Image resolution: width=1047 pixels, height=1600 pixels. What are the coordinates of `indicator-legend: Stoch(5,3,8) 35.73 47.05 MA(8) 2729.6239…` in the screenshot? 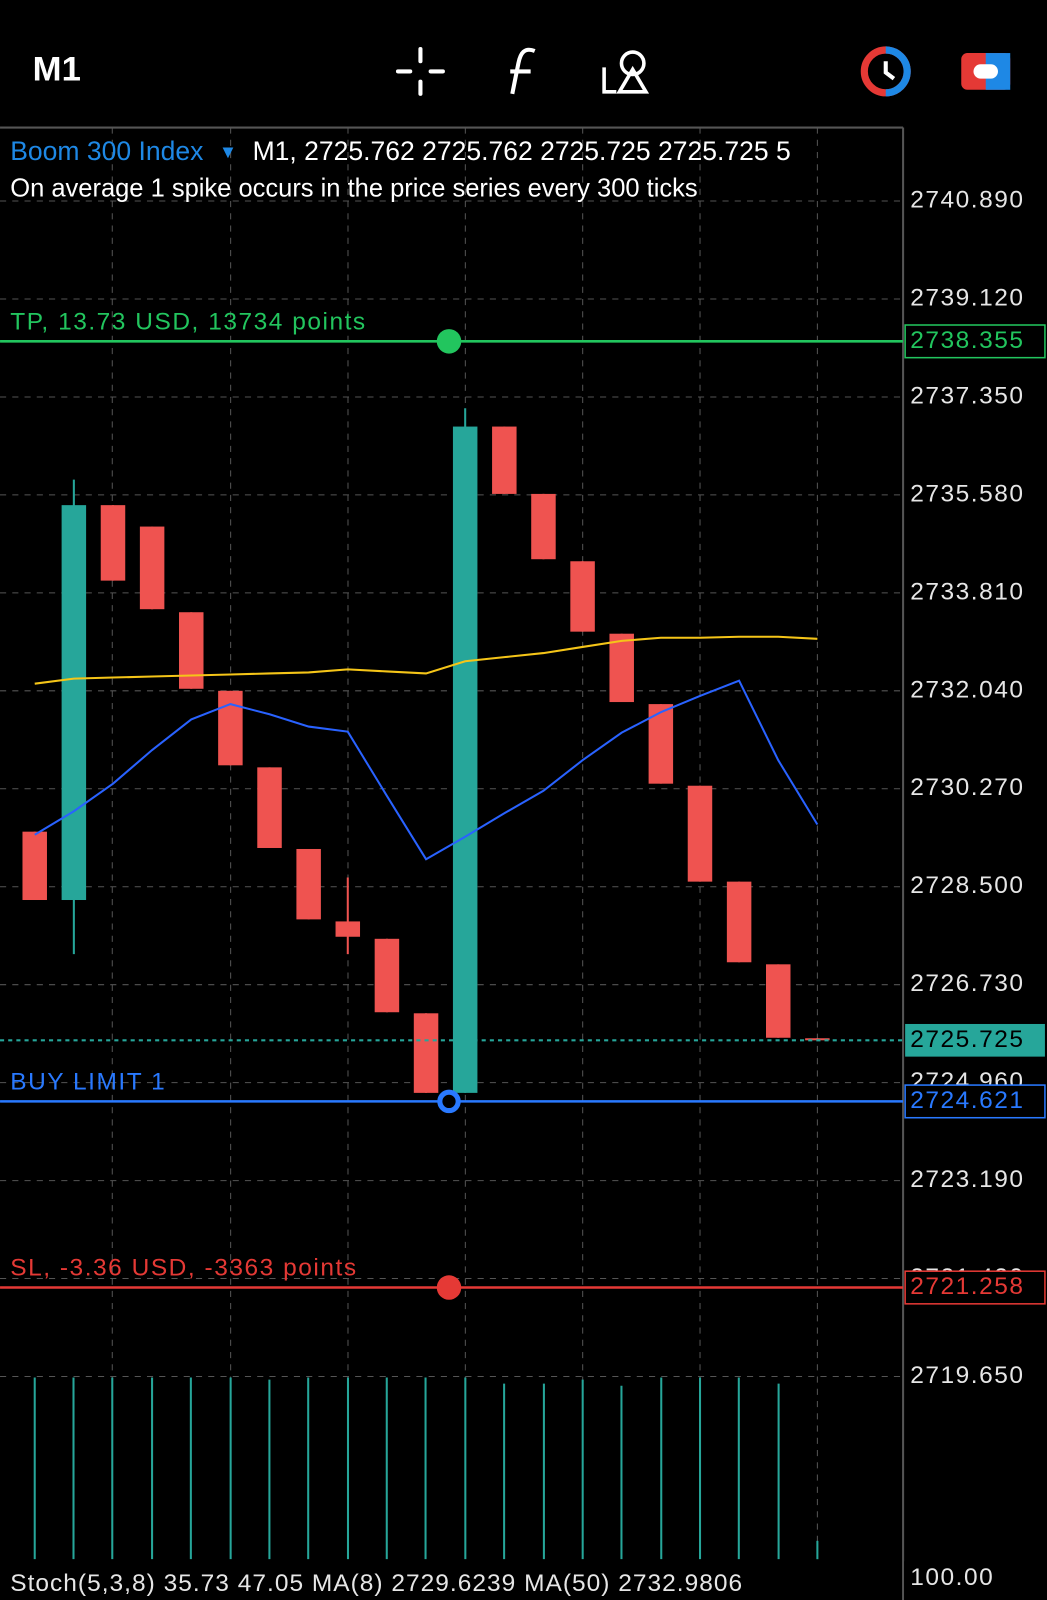 It's located at (376, 1583).